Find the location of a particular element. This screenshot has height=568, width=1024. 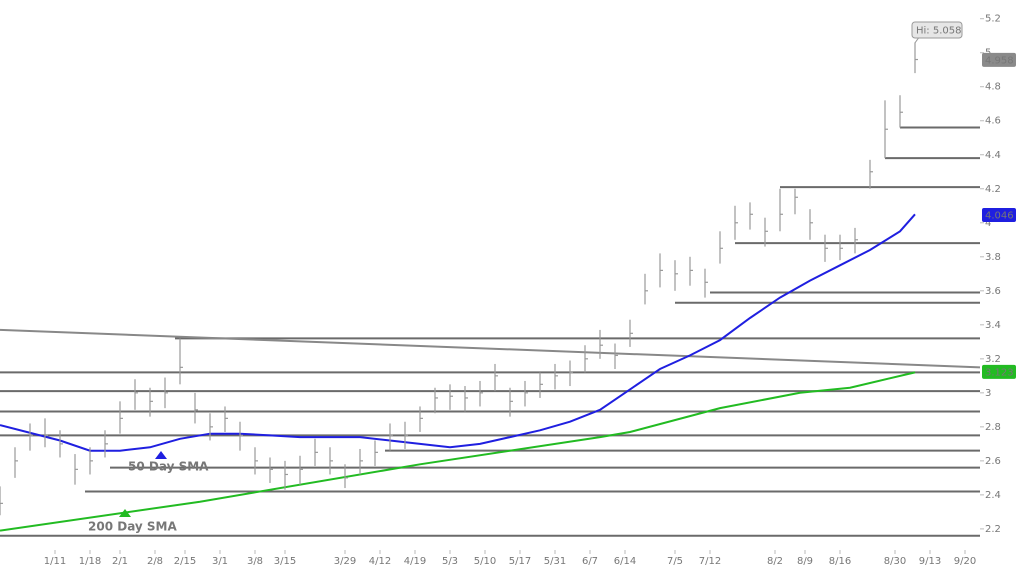

y-tick-label: 3 is located at coordinates (988, 393).